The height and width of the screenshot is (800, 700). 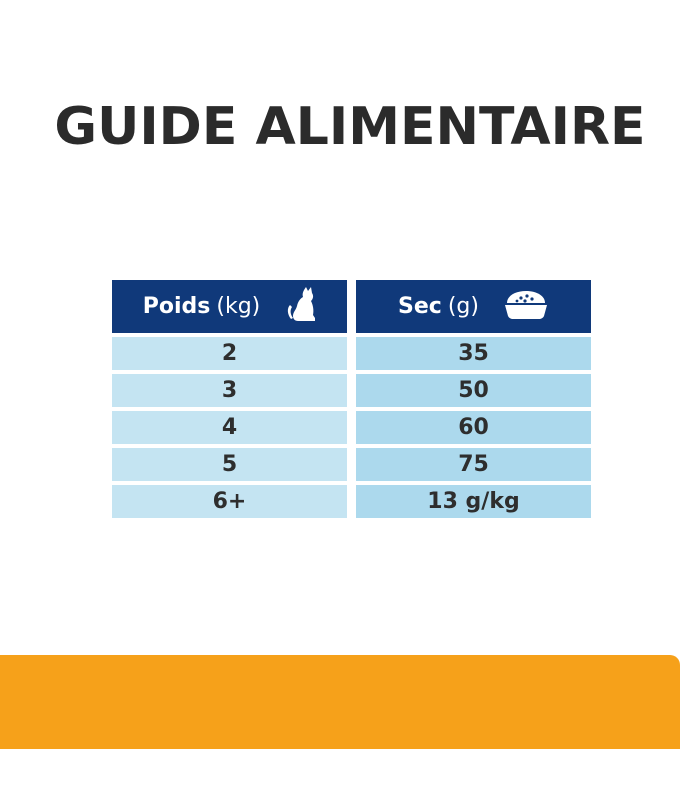 I want to click on weight-cell: 3, so click(x=229, y=390).